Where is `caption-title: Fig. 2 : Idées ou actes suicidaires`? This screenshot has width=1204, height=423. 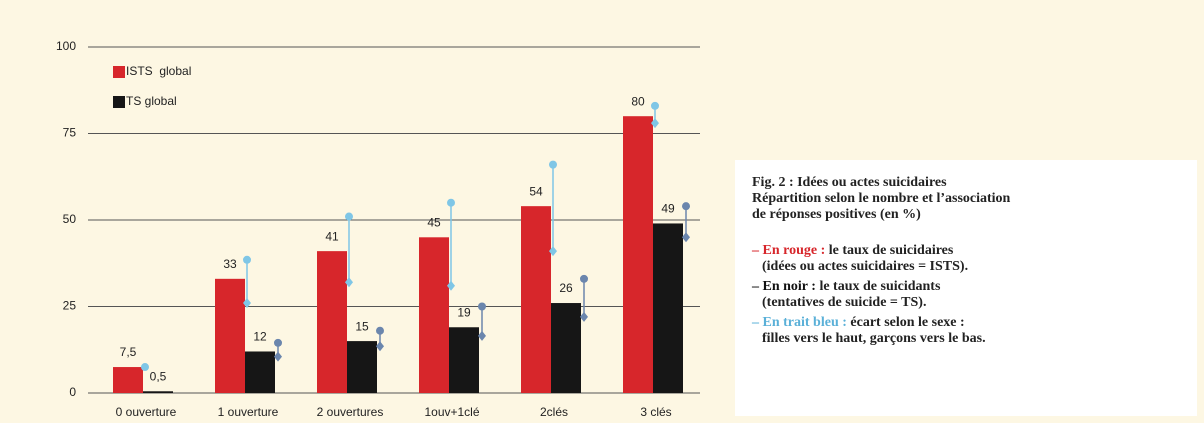
caption-title: Fig. 2 : Idées ou actes suicidaires is located at coordinates (849, 182).